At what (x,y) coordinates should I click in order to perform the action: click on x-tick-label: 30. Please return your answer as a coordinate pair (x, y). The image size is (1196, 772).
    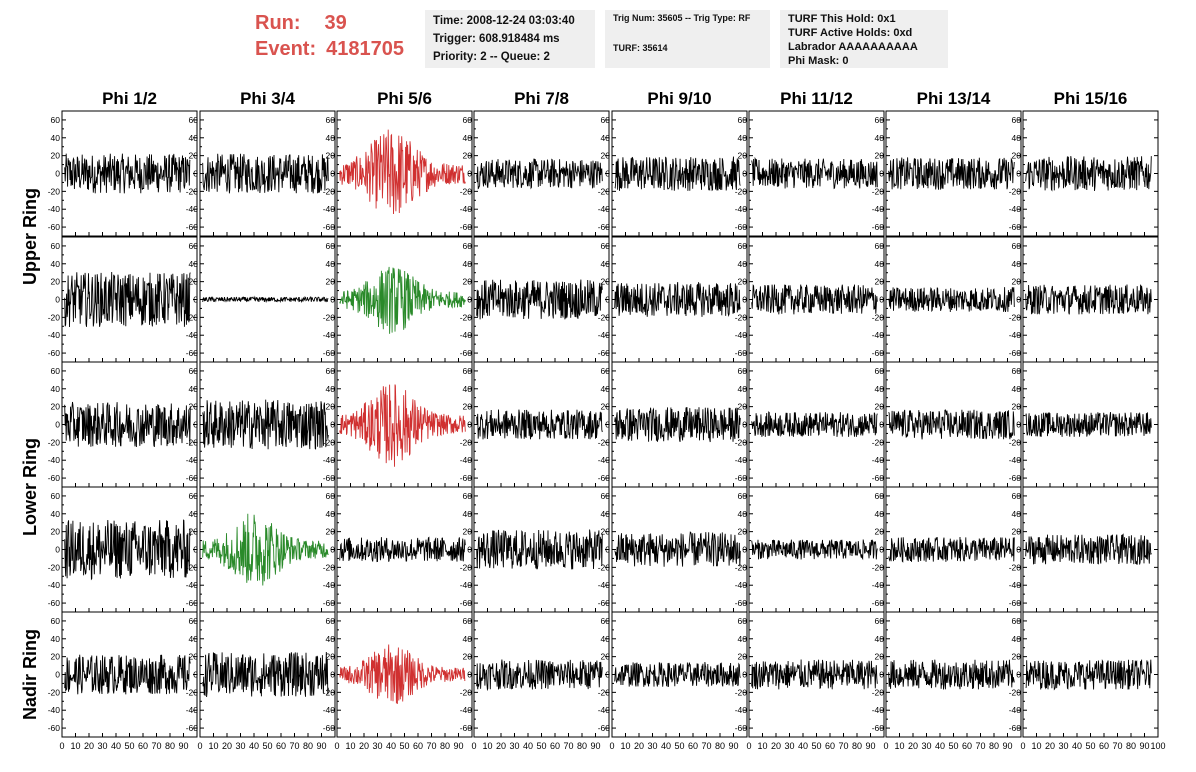
    Looking at the image, I should click on (926, 746).